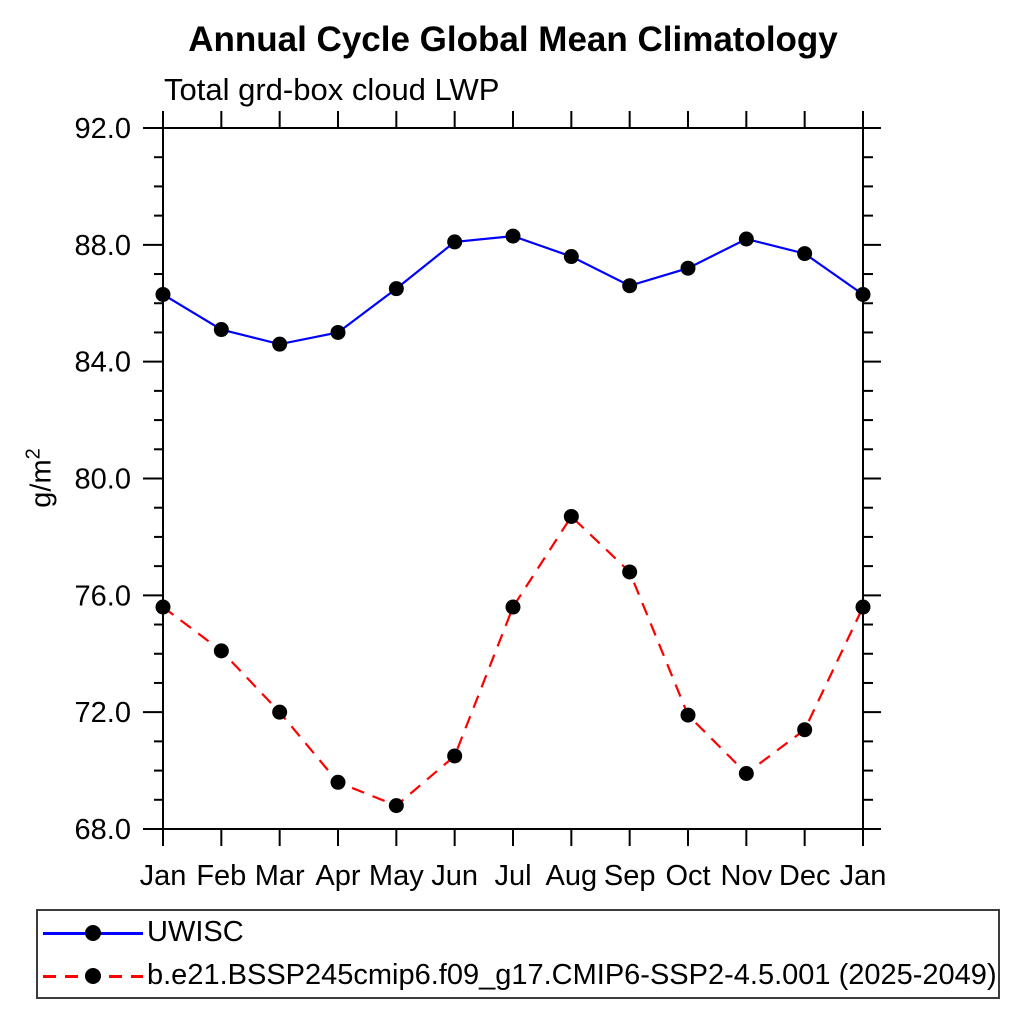 Image resolution: width=1024 pixels, height=1024 pixels. What do you see at coordinates (103, 246) in the screenshot?
I see `y-tick-label: 88.0` at bounding box center [103, 246].